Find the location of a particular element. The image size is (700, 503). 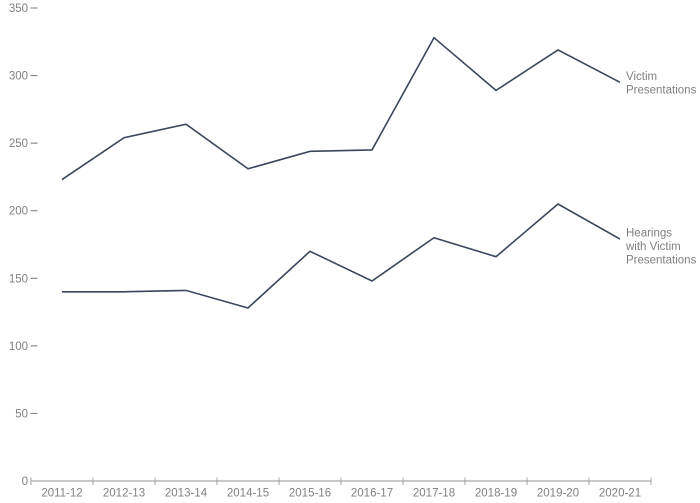

x-axis-label: 2013-14 is located at coordinates (186, 494).